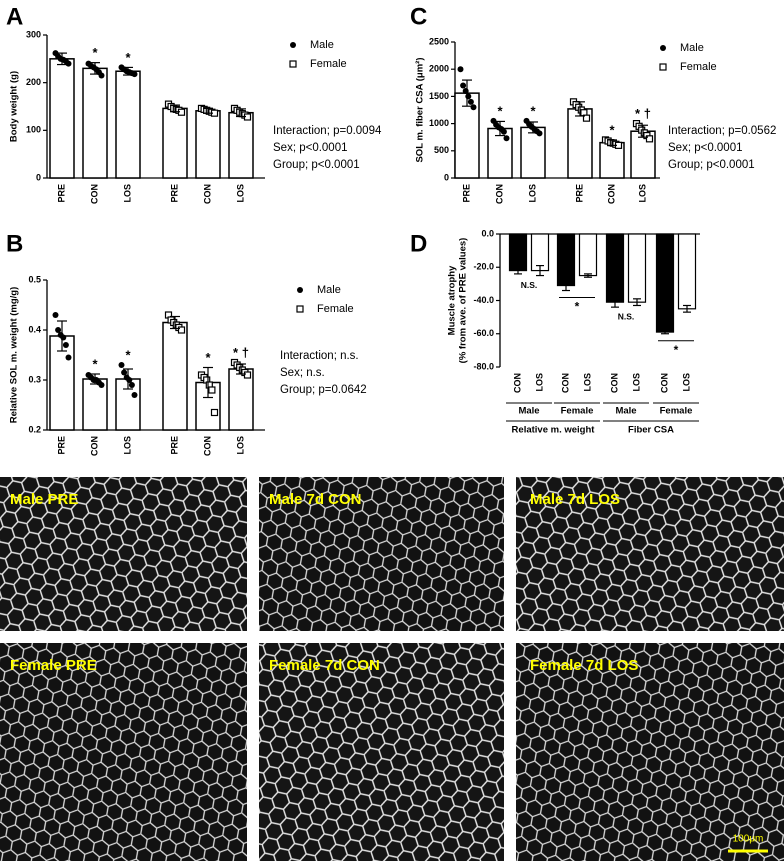  I want to click on y-axis-label: SOL m. fiber CSA (μm²), so click(420, 109).